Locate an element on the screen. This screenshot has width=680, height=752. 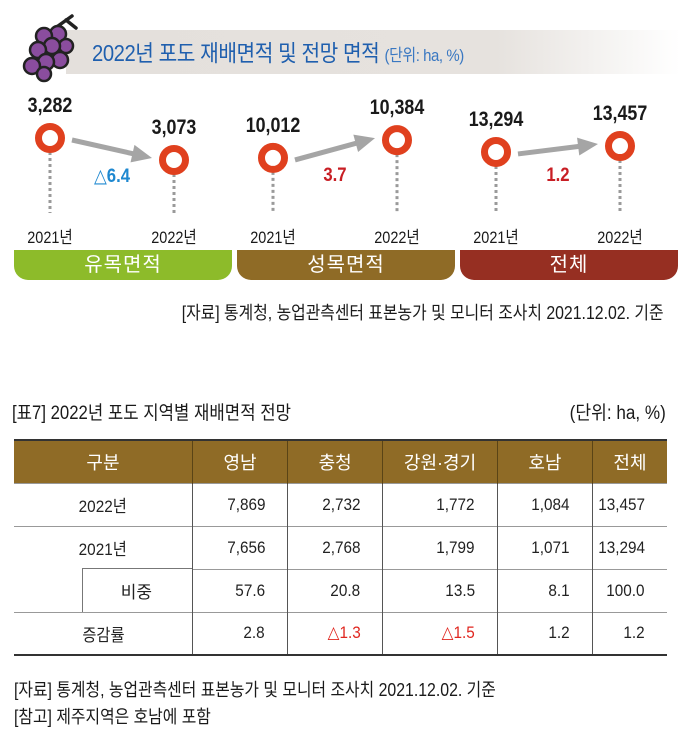
table-header-row: 구분 영남 충청 강원·경기 호남 전체 is located at coordinates (340, 461).